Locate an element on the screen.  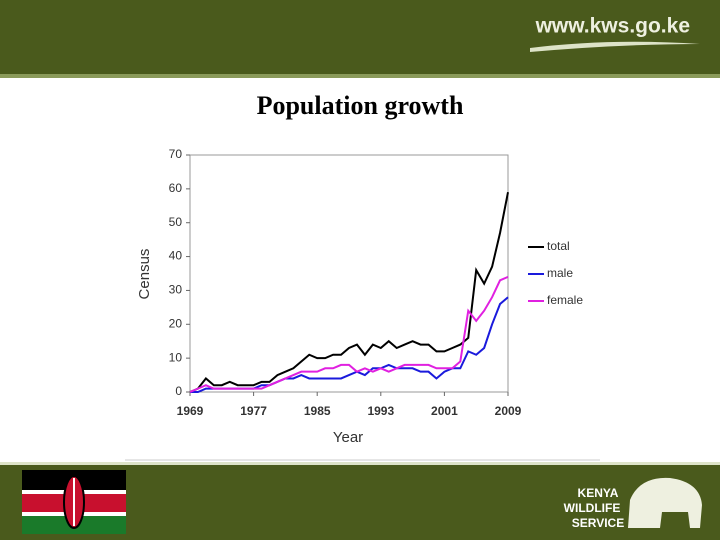
footer-rule is located at coordinates (360, 463).